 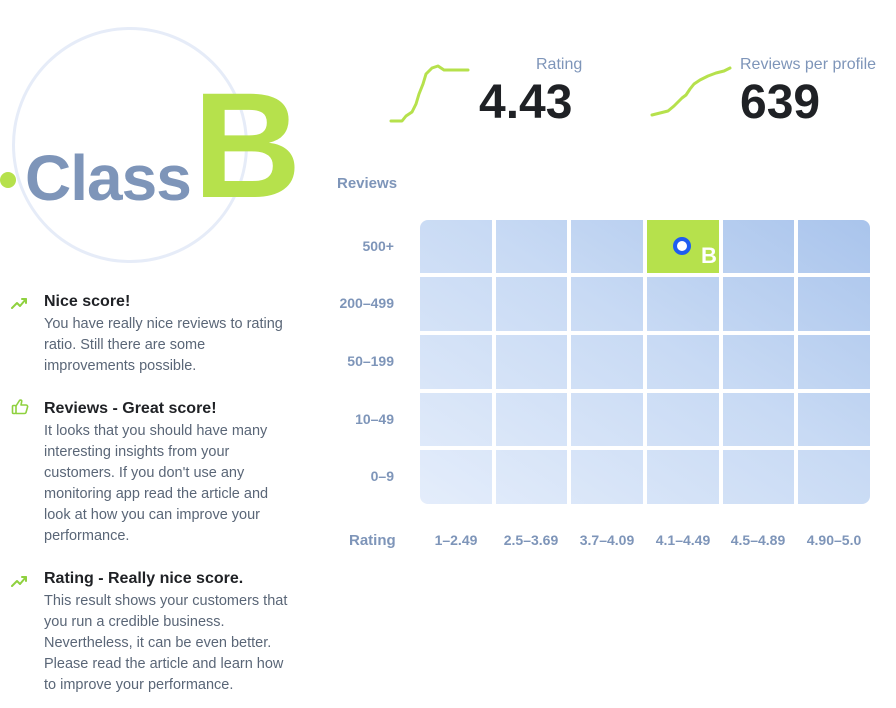 I want to click on grade-ring, so click(x=130, y=145).